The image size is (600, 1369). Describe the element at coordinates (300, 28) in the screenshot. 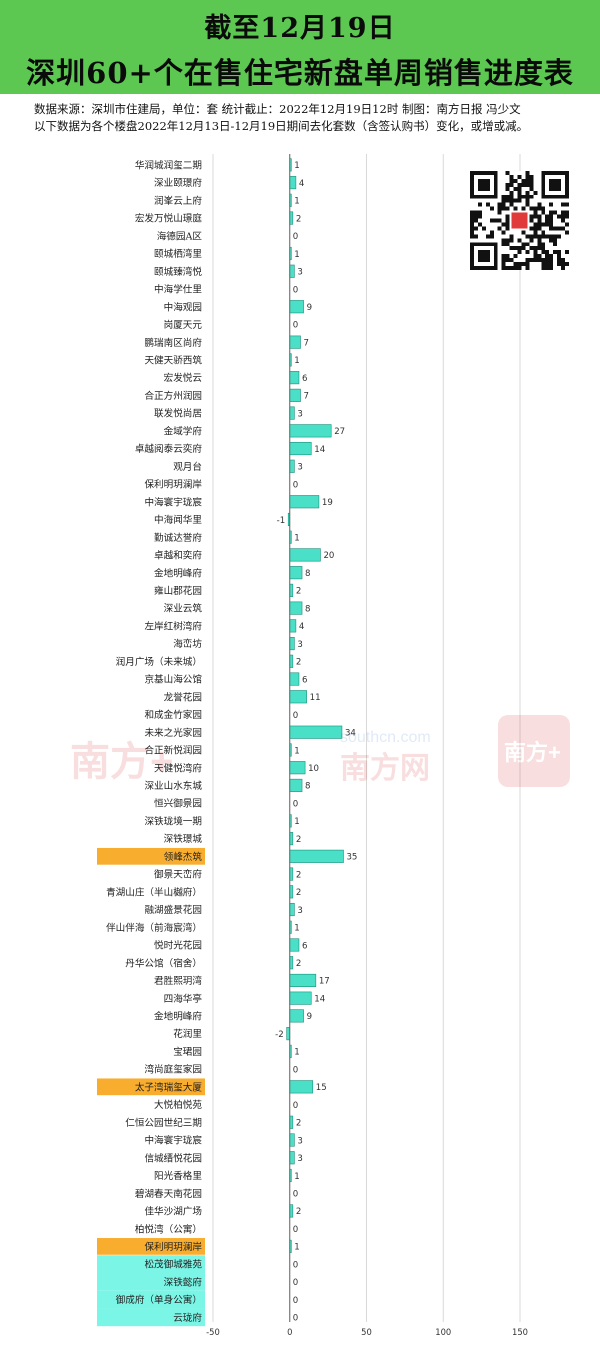

I see `title-date: 截至12月19日` at that location.